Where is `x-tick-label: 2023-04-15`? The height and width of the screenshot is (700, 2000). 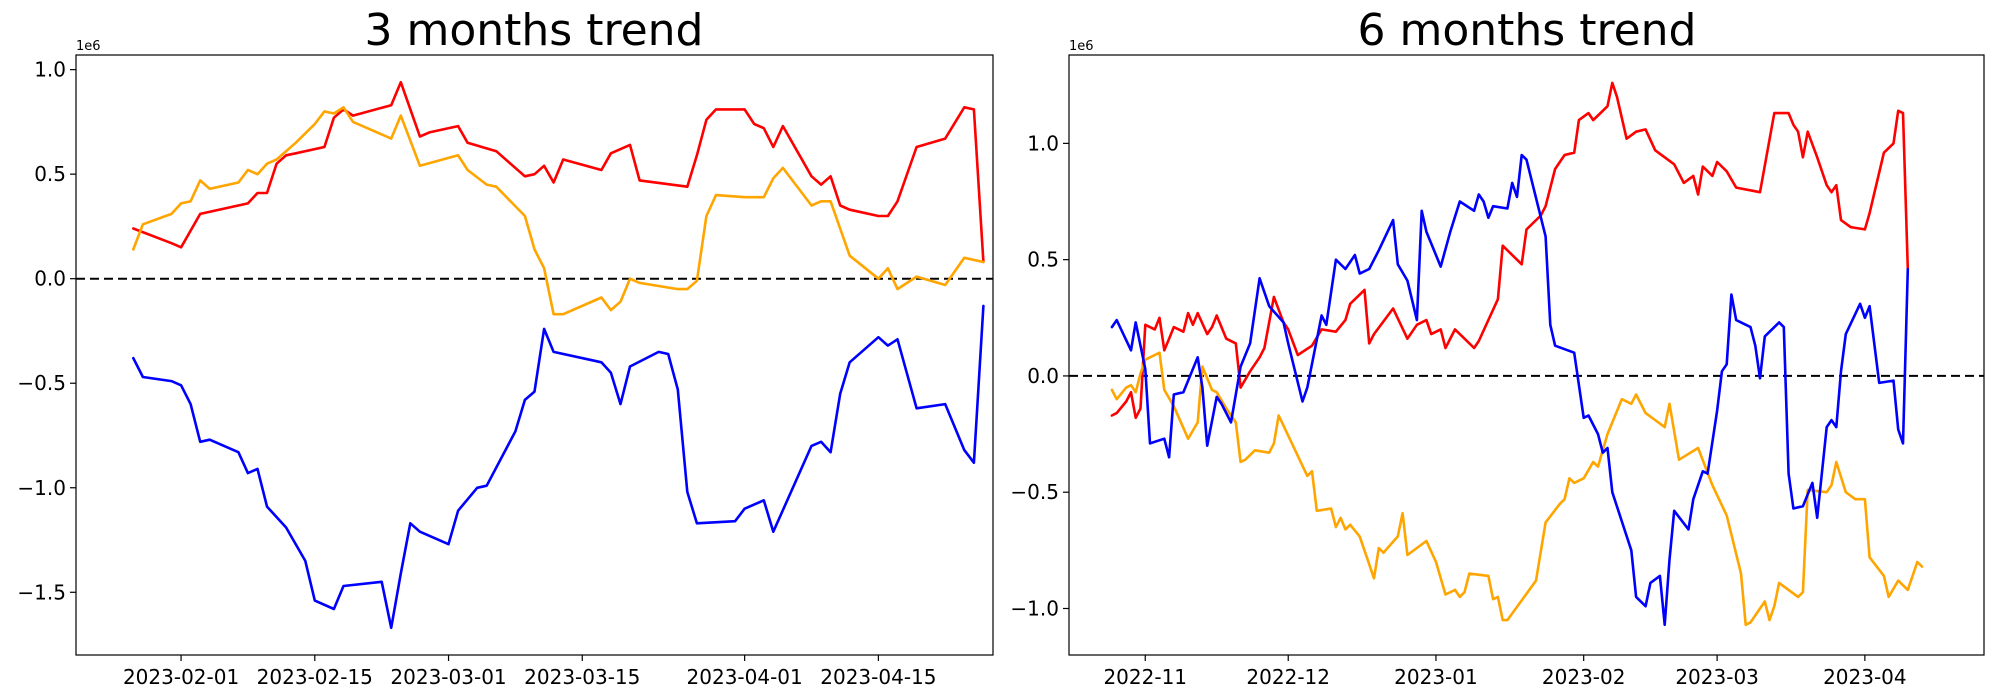
x-tick-label: 2023-04-15 is located at coordinates (878, 677).